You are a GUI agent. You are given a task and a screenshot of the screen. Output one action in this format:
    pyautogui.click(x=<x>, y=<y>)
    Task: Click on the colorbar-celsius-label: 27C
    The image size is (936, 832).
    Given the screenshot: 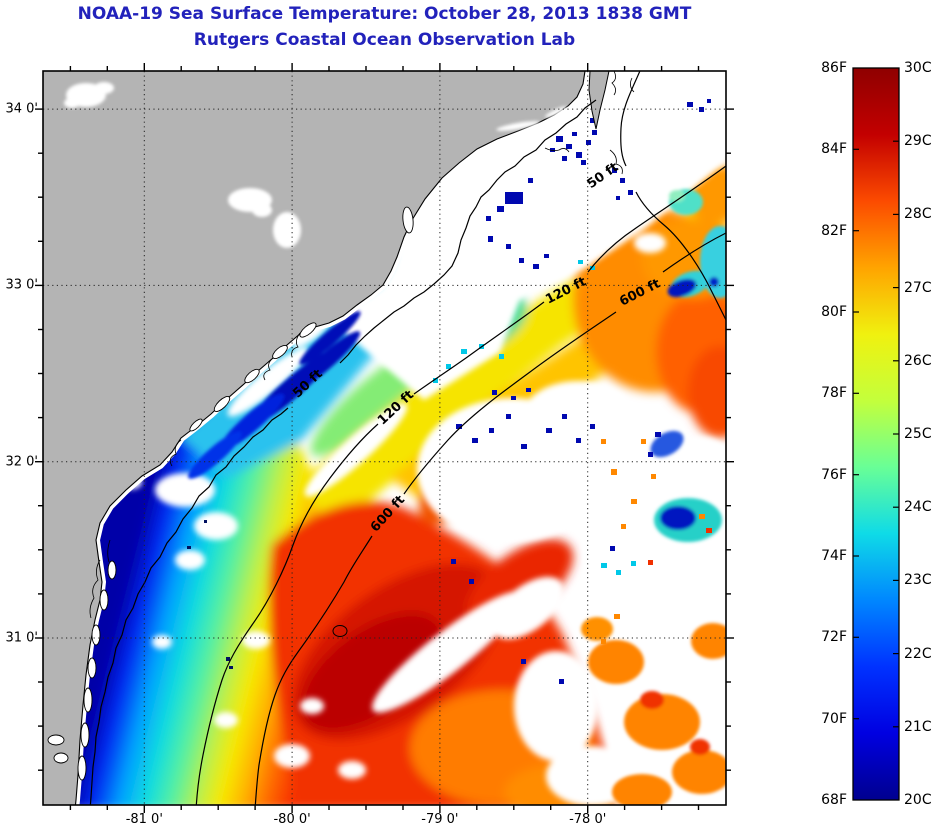 What is the action you would take?
    pyautogui.click(x=918, y=287)
    